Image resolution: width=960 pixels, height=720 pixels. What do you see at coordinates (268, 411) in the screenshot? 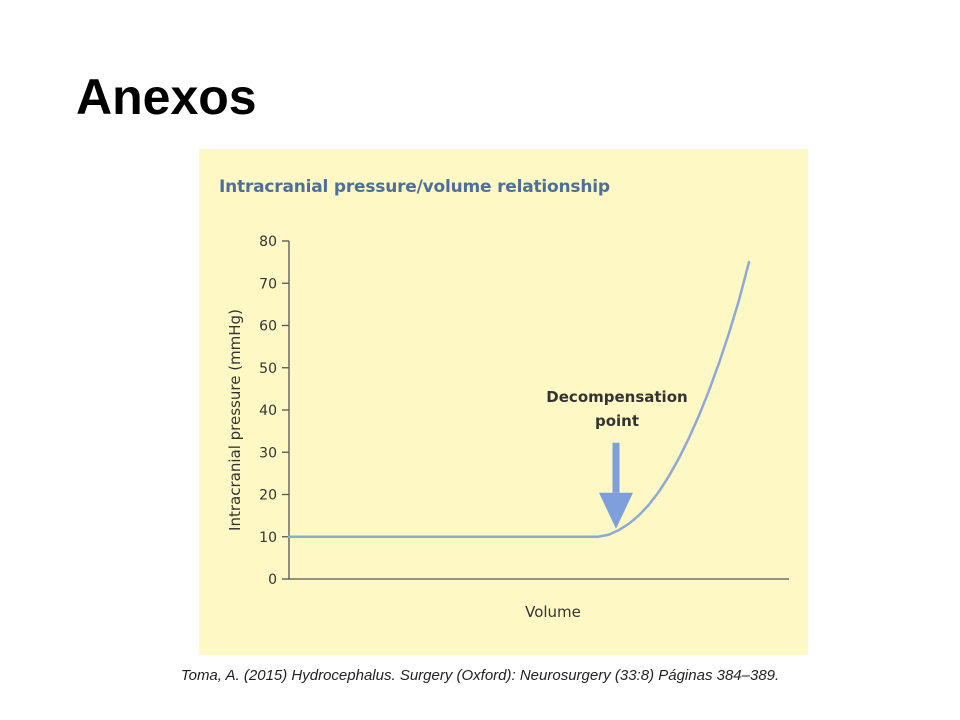
I see `y-tick-label-40: 40` at bounding box center [268, 411].